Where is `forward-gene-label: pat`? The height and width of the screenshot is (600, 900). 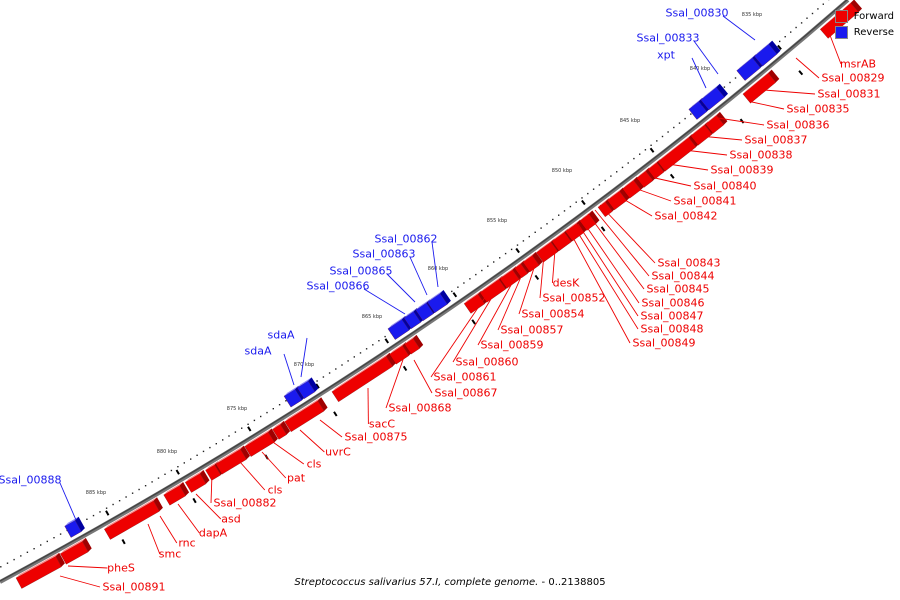 forward-gene-label: pat is located at coordinates (296, 478).